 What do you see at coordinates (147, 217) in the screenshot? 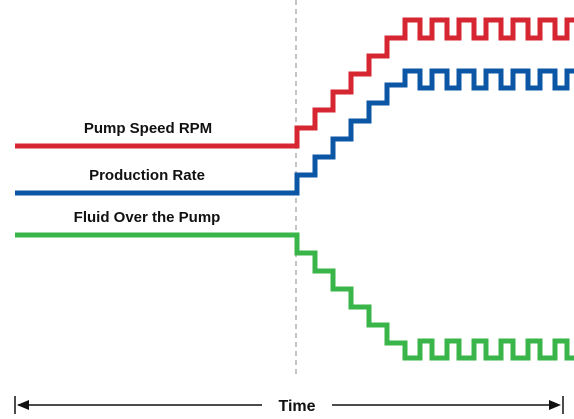
I see `fluid-over-pump-label: Fluid Over the Pump` at bounding box center [147, 217].